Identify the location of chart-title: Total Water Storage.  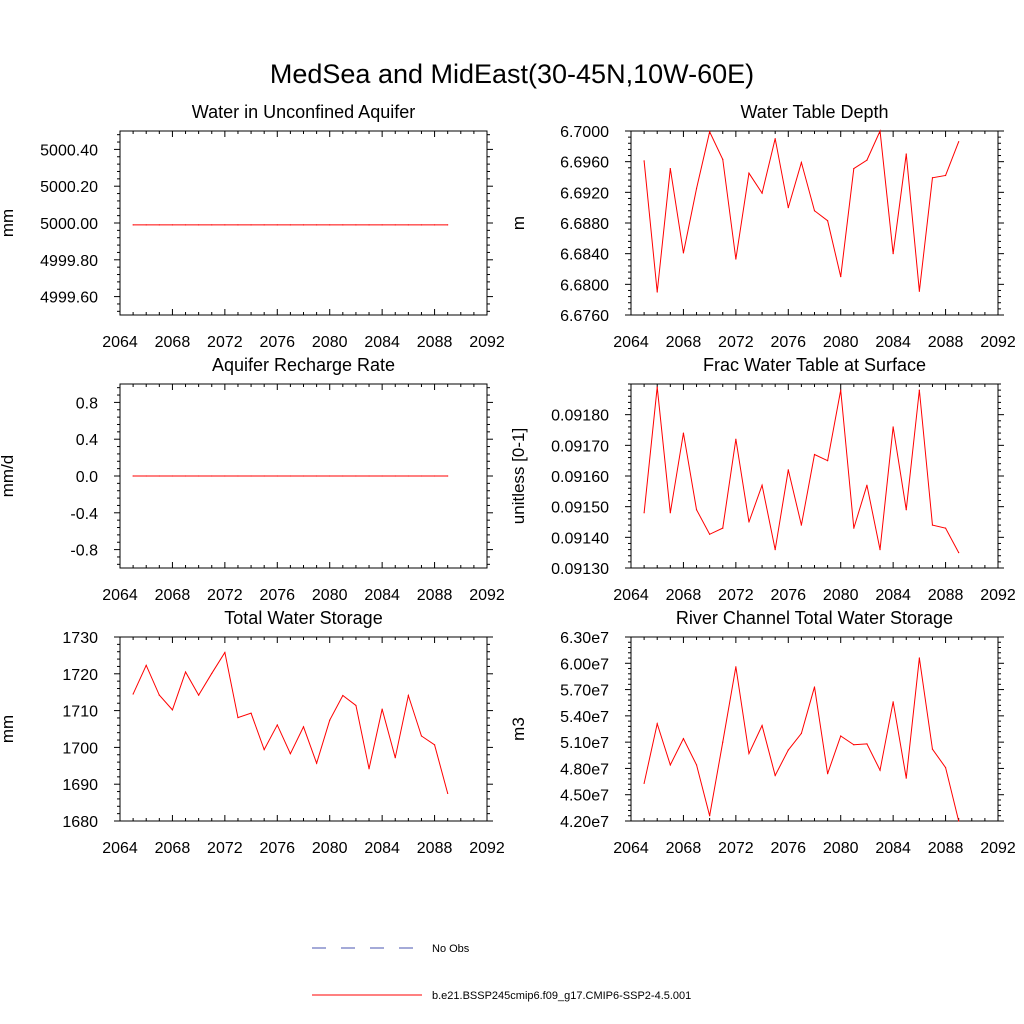
(303, 618).